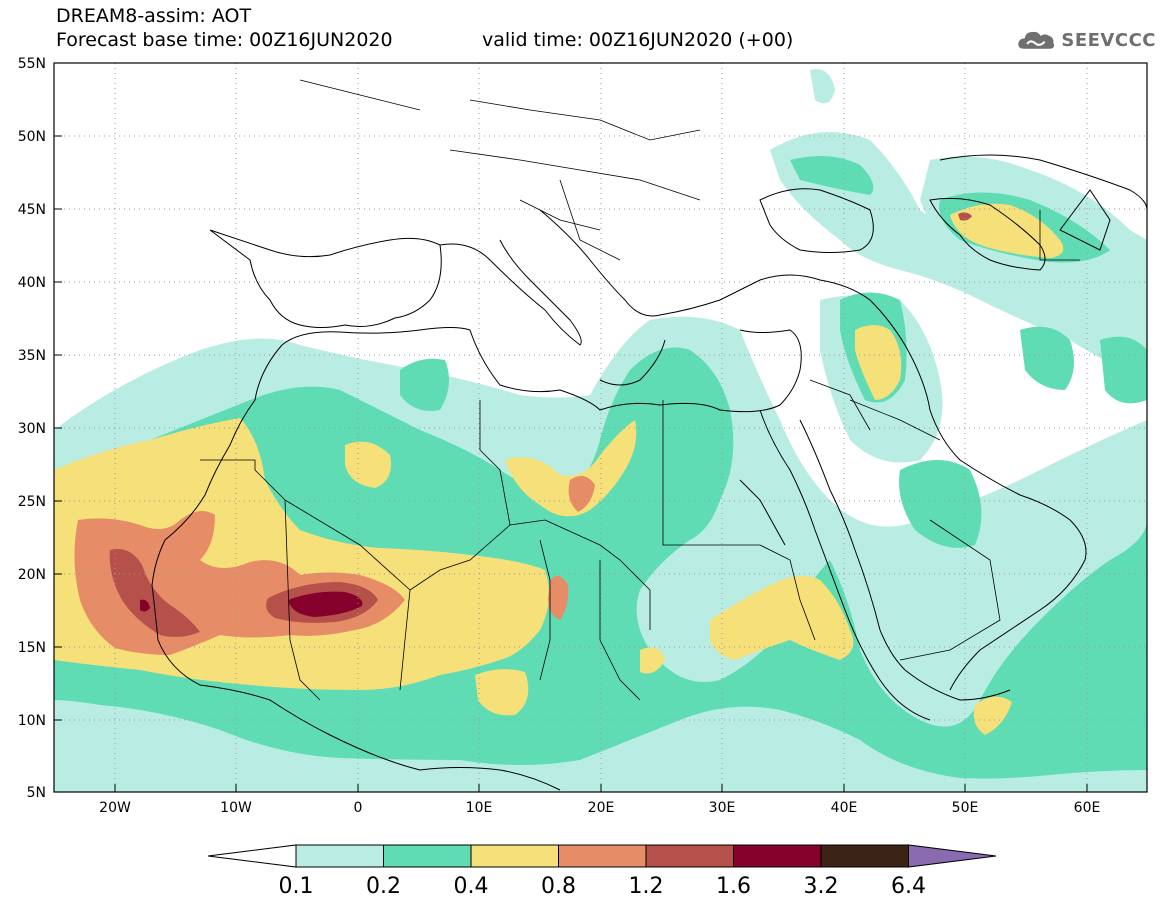 The height and width of the screenshot is (905, 1165). Describe the element at coordinates (908, 886) in the screenshot. I see `colorbar-label-7: 6.4` at that location.